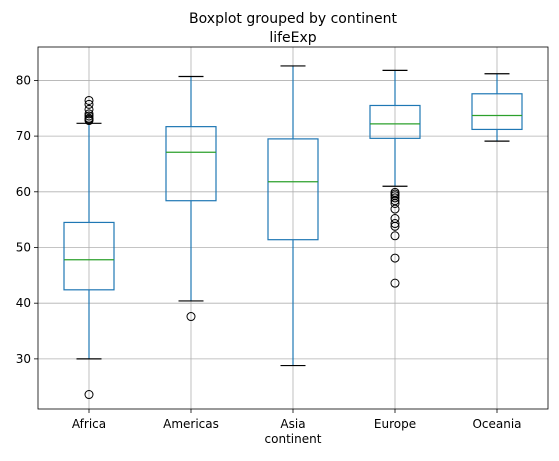 The image size is (559, 461). What do you see at coordinates (23, 192) in the screenshot?
I see `y-tick-label: 60` at bounding box center [23, 192].